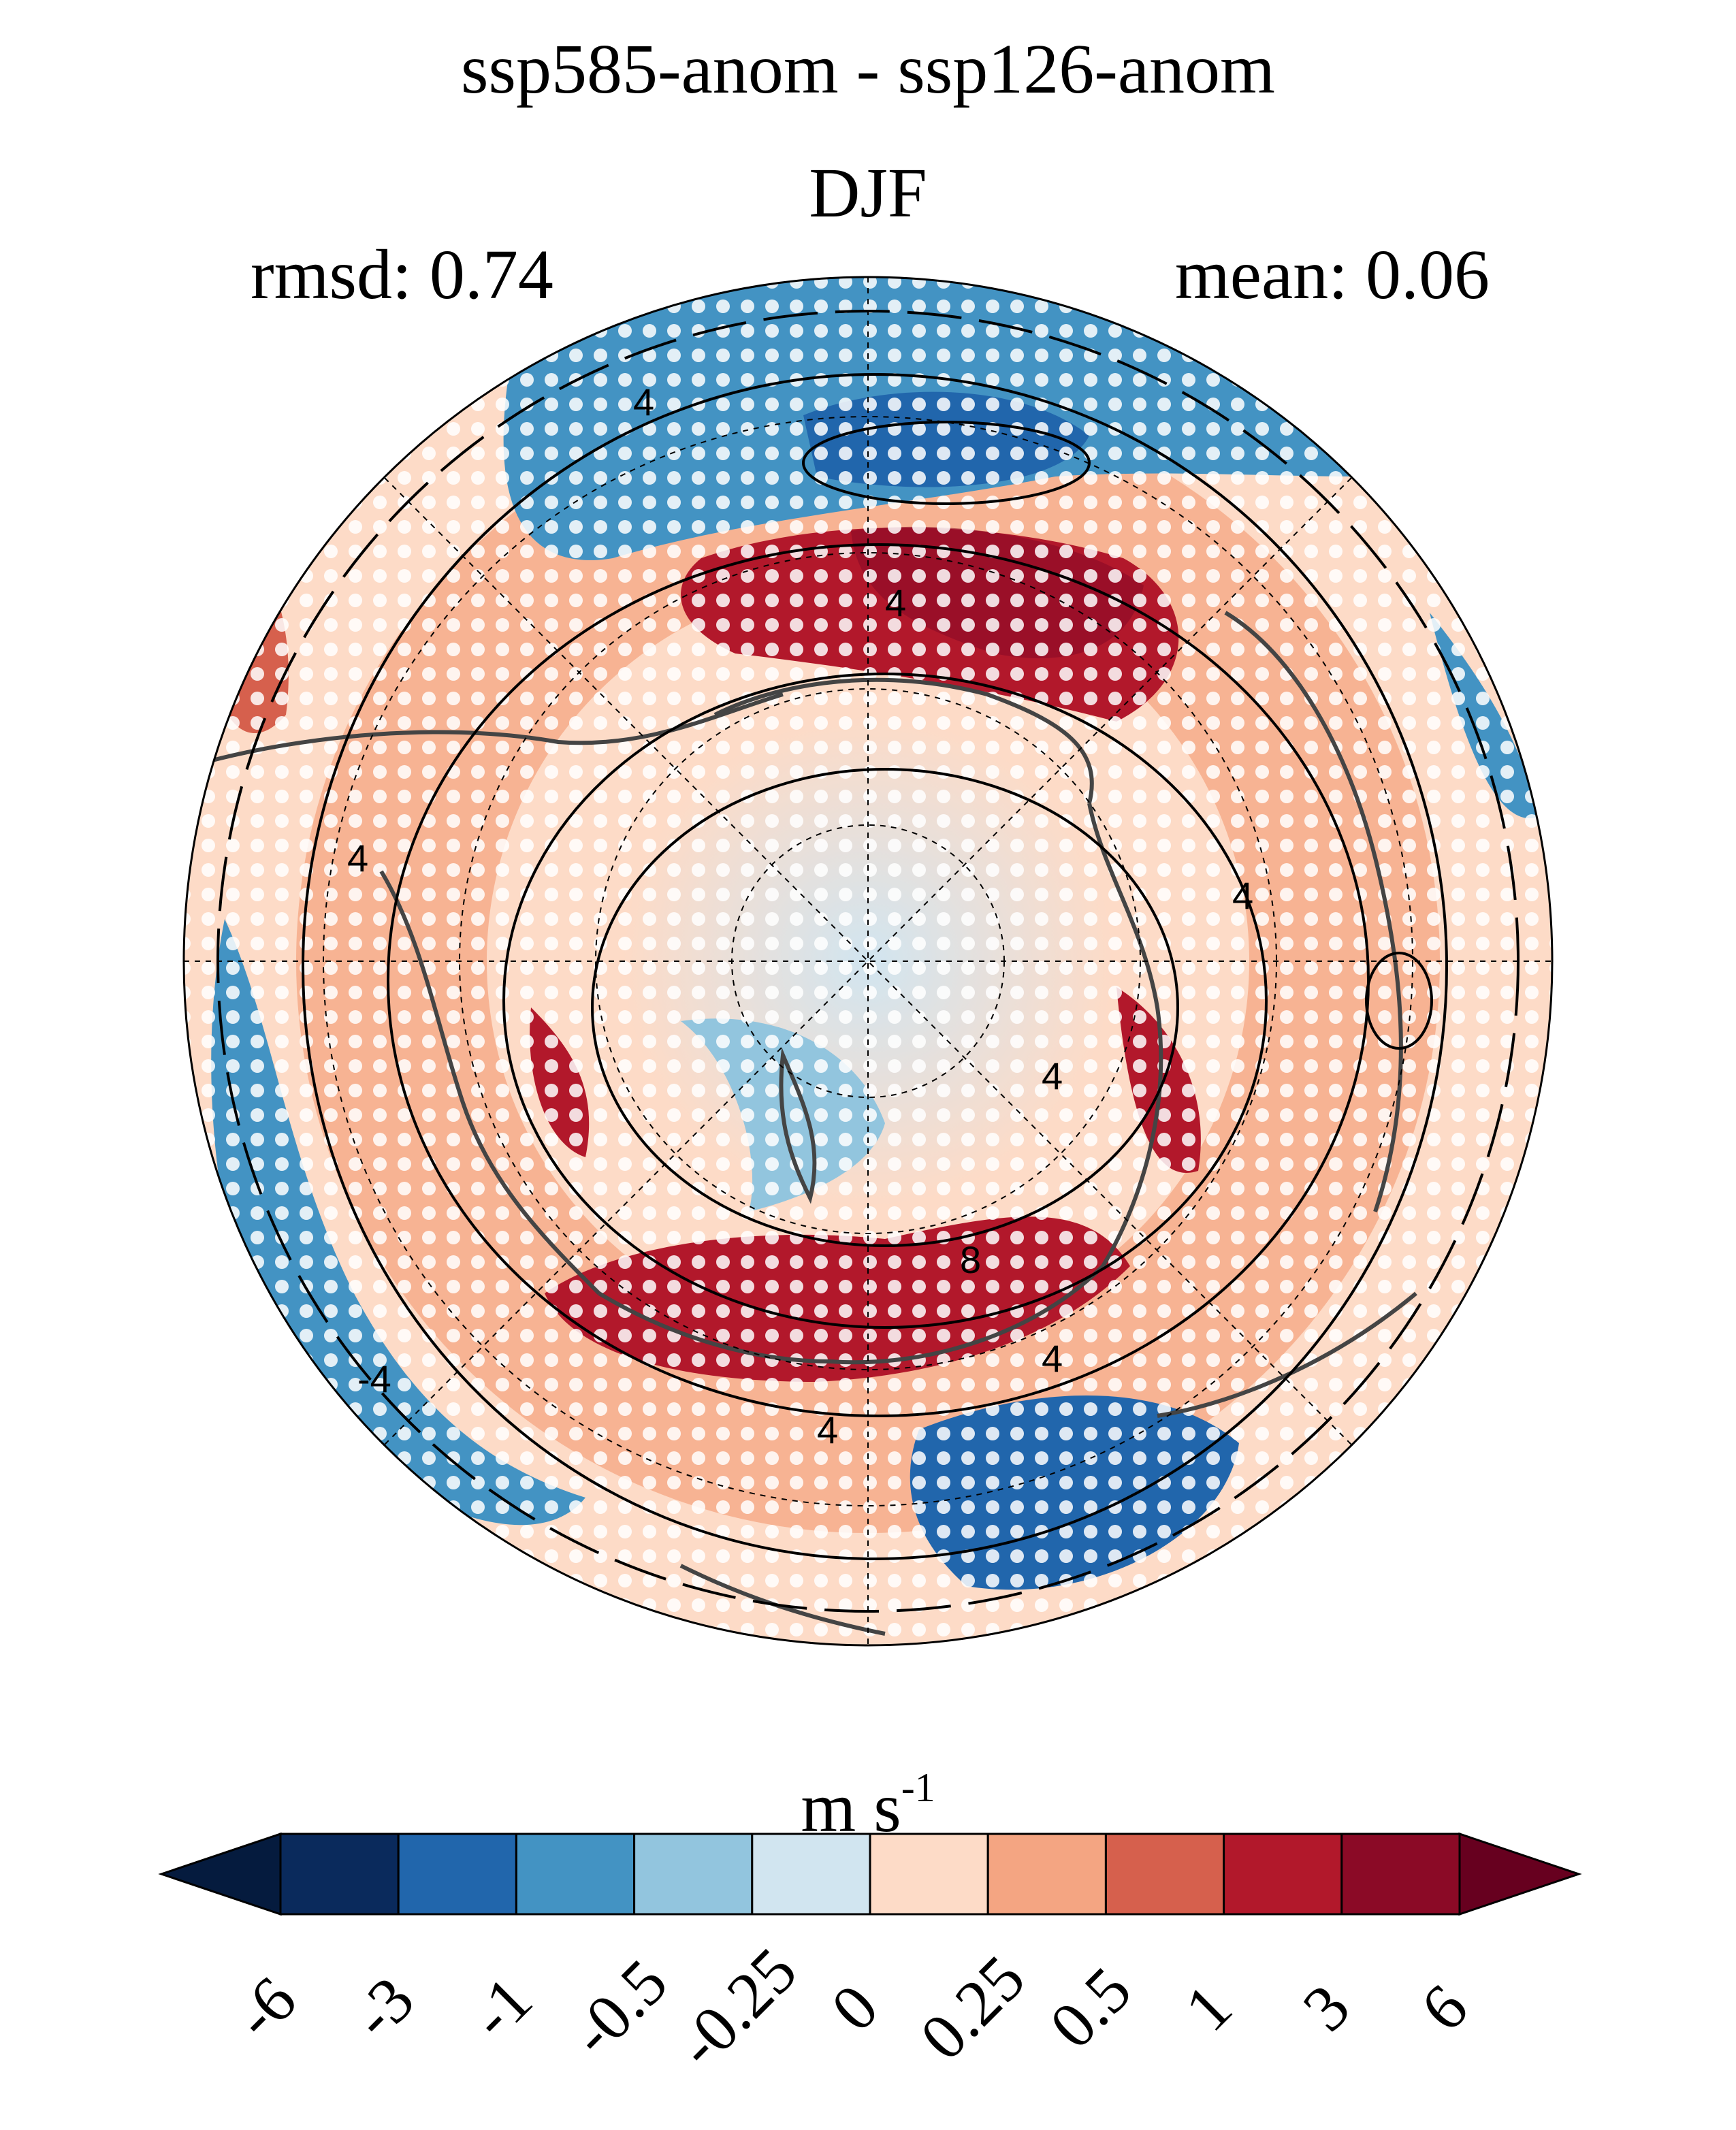  Describe the element at coordinates (1326, 2007) in the screenshot. I see `colorbar-tick-label: 3` at that location.